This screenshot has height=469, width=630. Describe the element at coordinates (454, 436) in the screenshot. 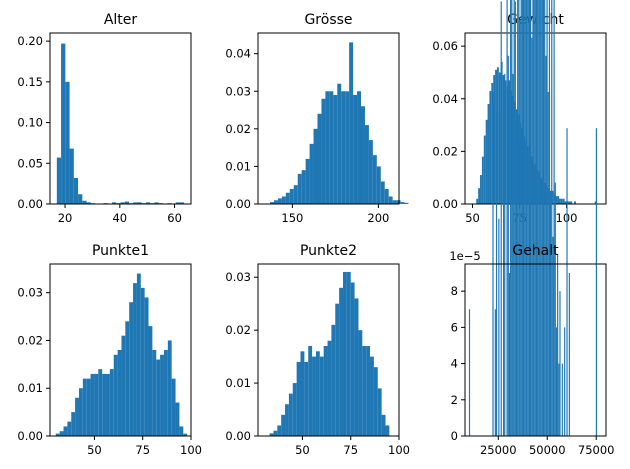

I see `y-tick-label: 0` at that location.